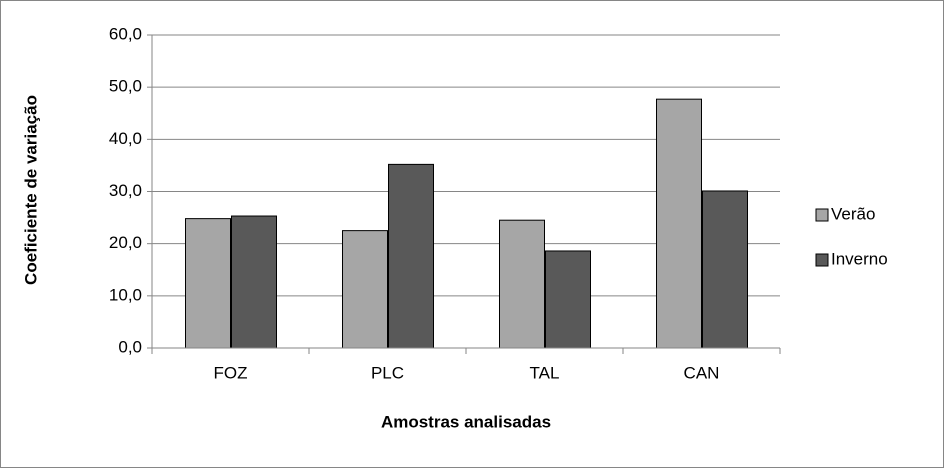 The height and width of the screenshot is (468, 944). Describe the element at coordinates (125, 86) in the screenshot. I see `y-tick-label: 50,0` at that location.